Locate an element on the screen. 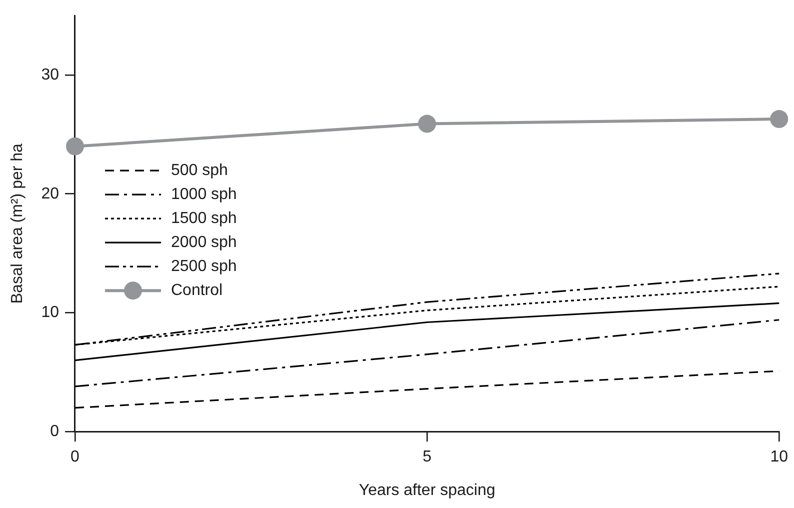 This screenshot has width=794, height=508. y-axis-title: Basal area (m²) per ha is located at coordinates (17, 223).